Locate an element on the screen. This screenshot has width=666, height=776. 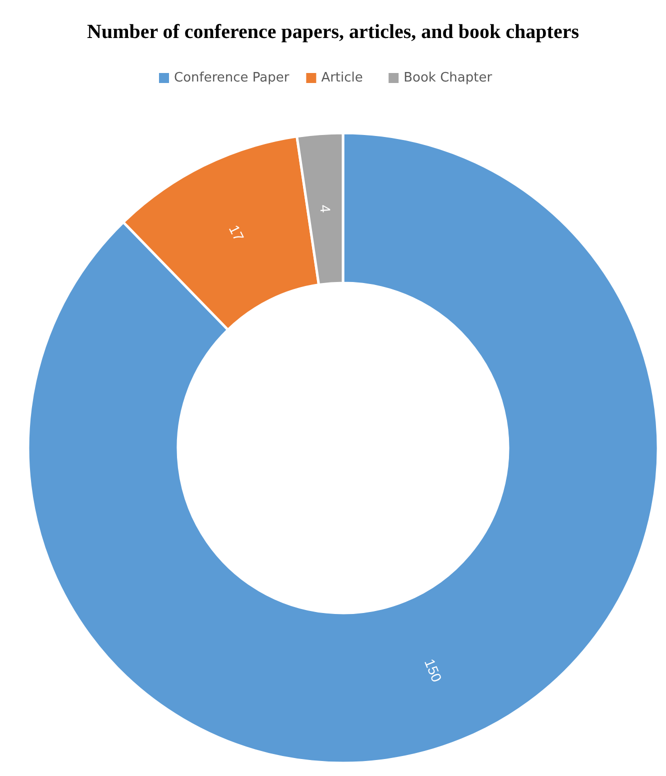
data-label: 150 is located at coordinates (434, 670).